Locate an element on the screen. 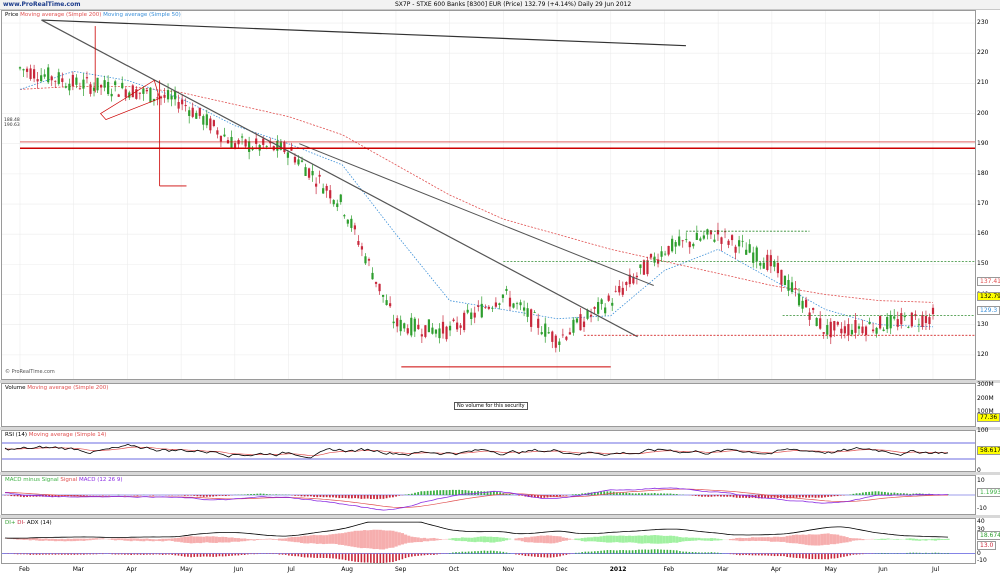 Image resolution: width=1000 pixels, height=575 pixels. rsi-pane: RSI (14) Moving average (Simple 14) is located at coordinates (488, 451).